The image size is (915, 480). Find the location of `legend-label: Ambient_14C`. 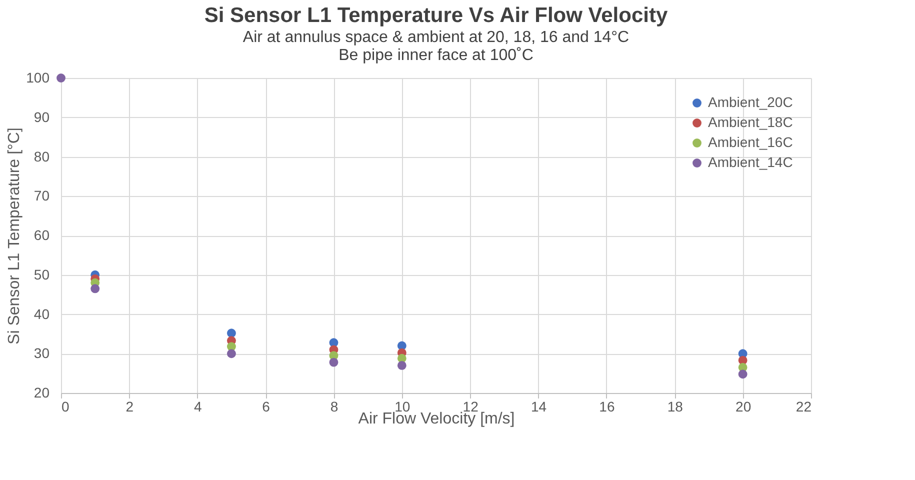

legend-label: Ambient_14C is located at coordinates (750, 162).